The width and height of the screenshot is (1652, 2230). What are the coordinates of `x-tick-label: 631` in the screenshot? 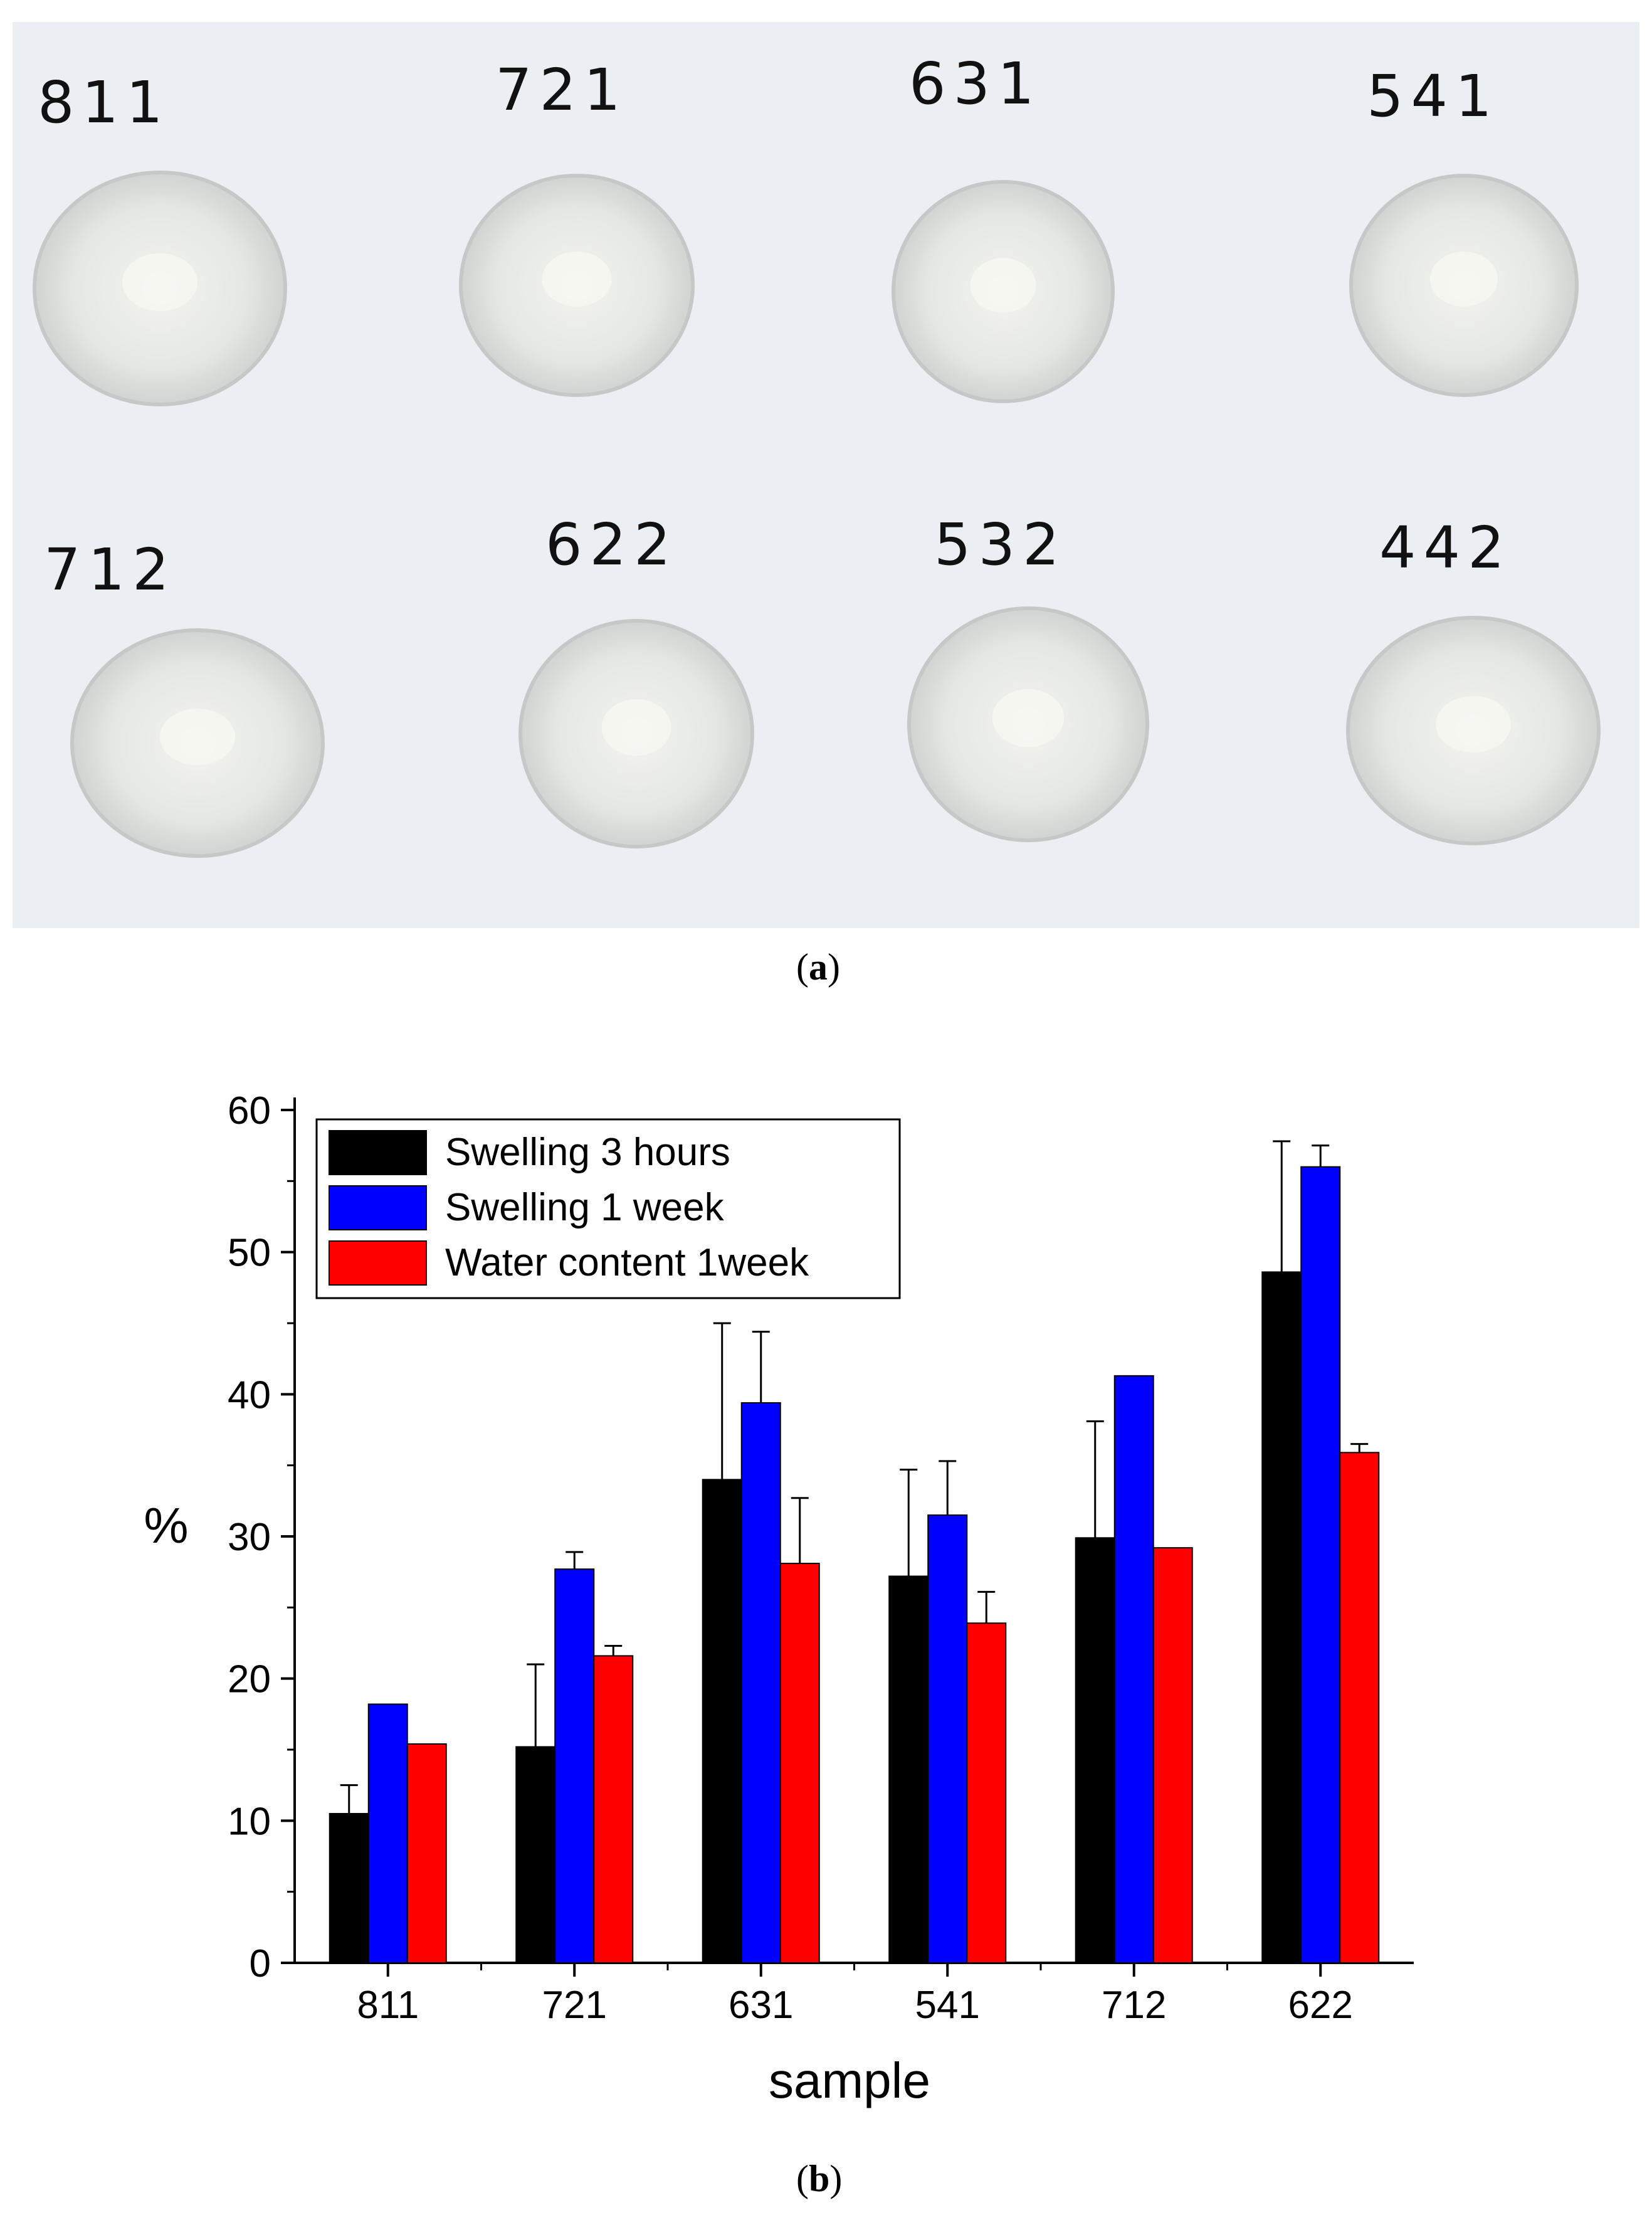 It's located at (761, 2005).